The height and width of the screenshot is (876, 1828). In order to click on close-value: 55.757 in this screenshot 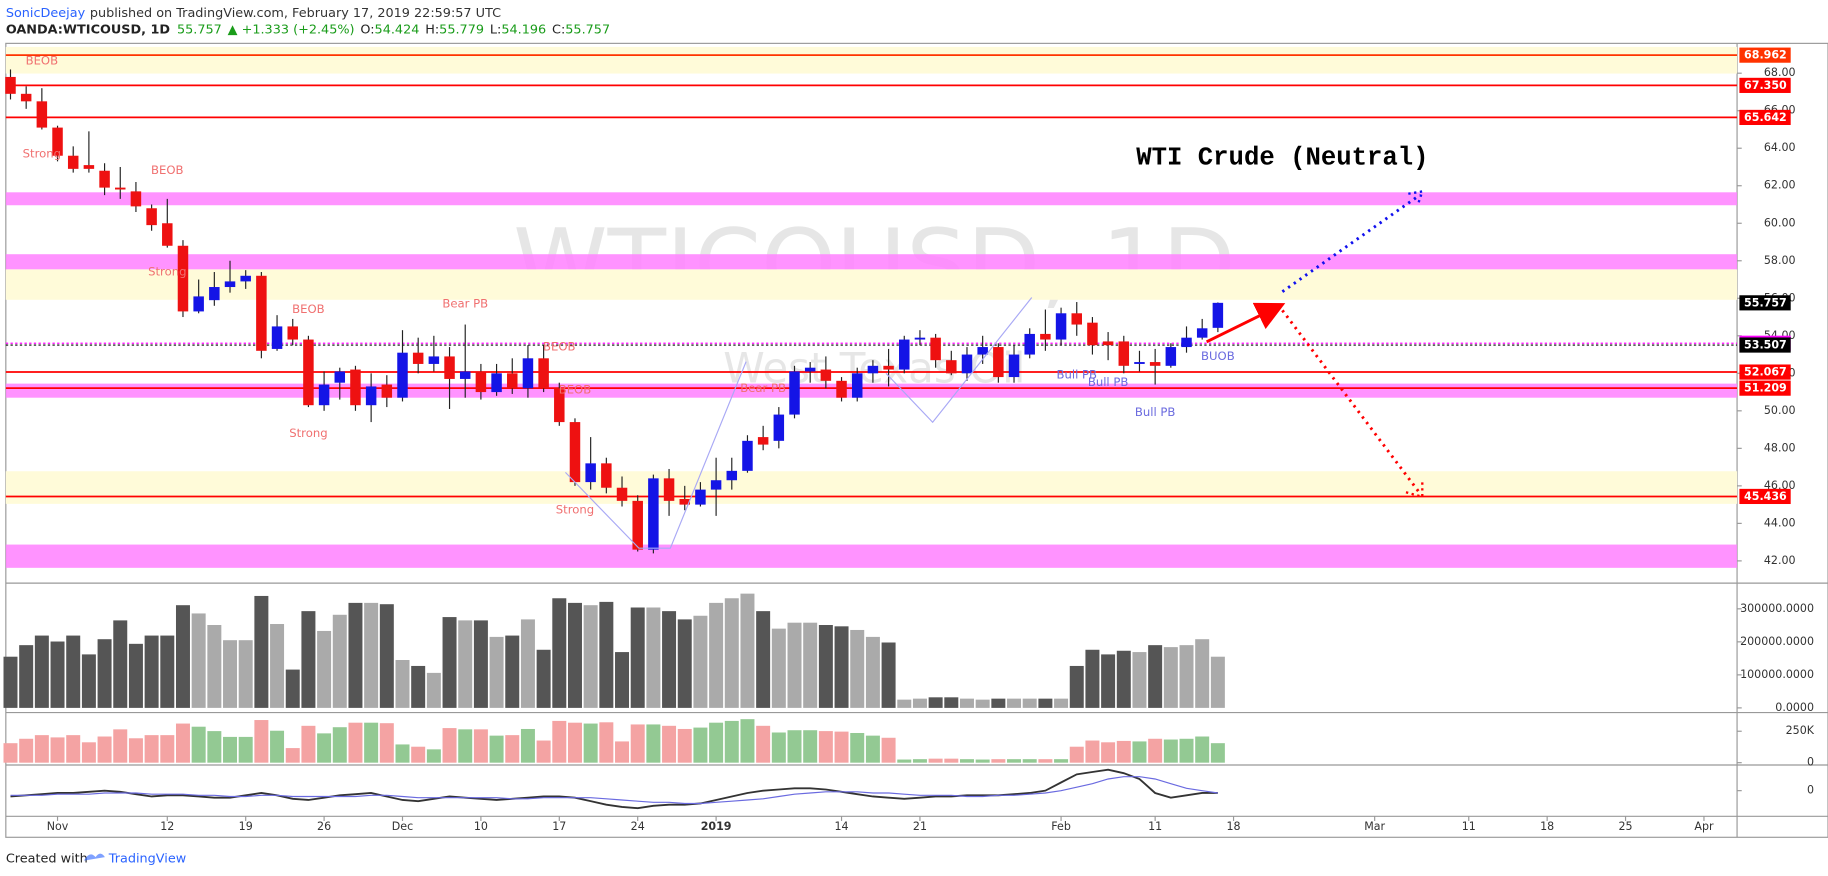, I will do `click(587, 29)`.